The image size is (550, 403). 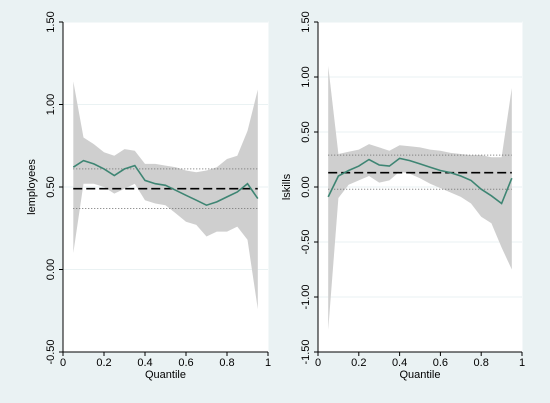 I want to click on y-axis-title-lemployees: lemployees, so click(x=32, y=187).